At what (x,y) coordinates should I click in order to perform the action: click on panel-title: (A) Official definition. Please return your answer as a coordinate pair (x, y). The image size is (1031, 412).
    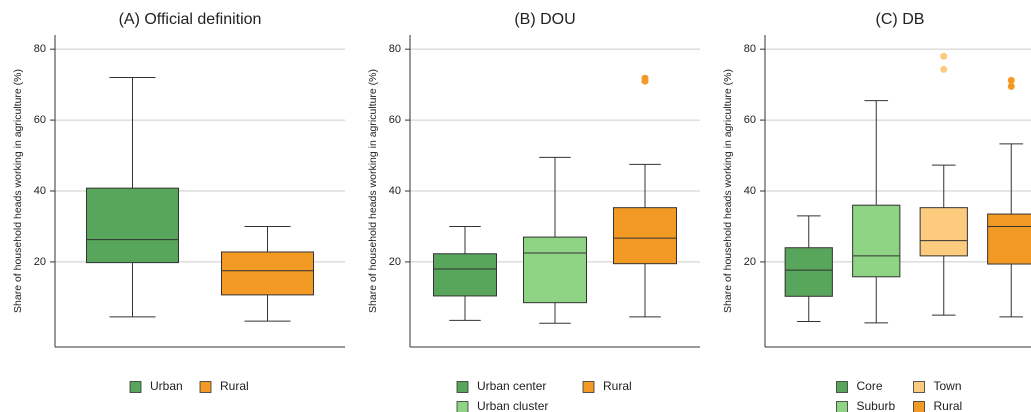
    Looking at the image, I should click on (190, 19).